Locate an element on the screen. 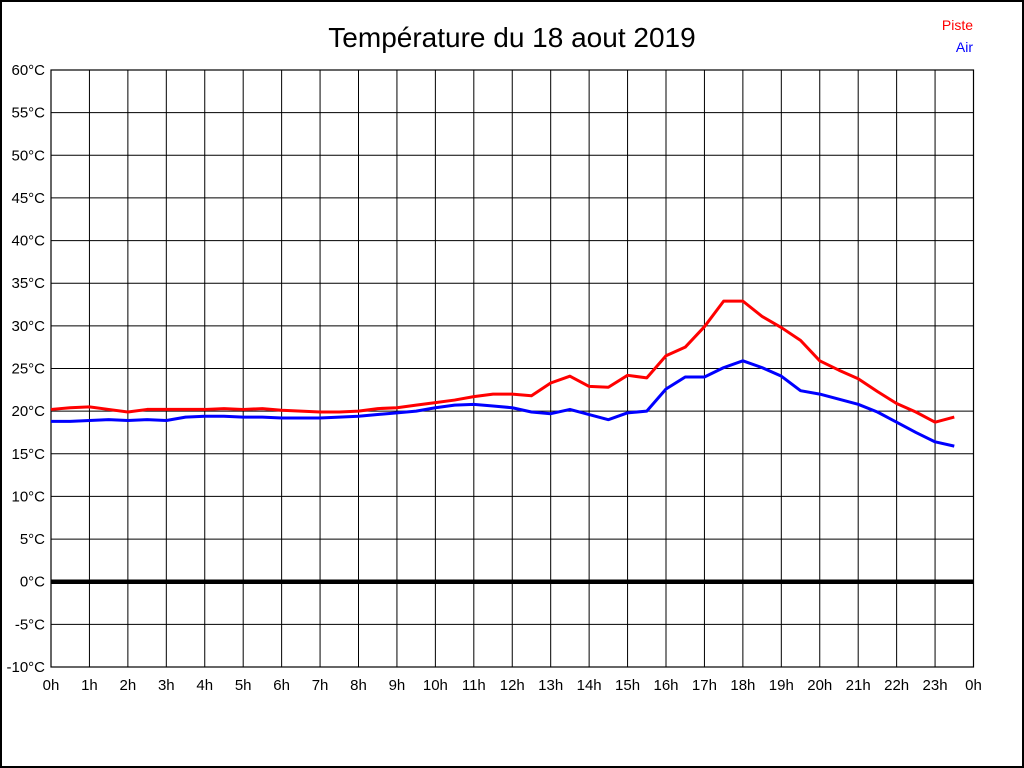 The width and height of the screenshot is (1024, 768). x-tick-label: 1h is located at coordinates (89, 685).